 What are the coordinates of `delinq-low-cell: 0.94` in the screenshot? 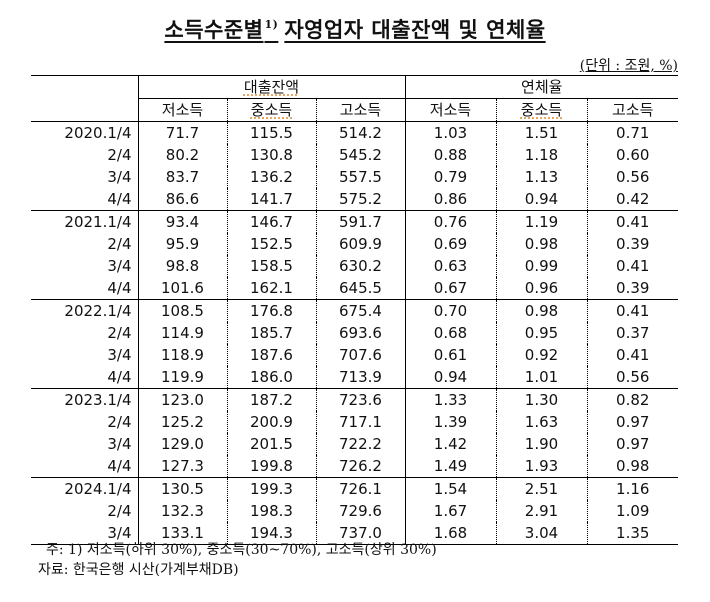 It's located at (451, 377).